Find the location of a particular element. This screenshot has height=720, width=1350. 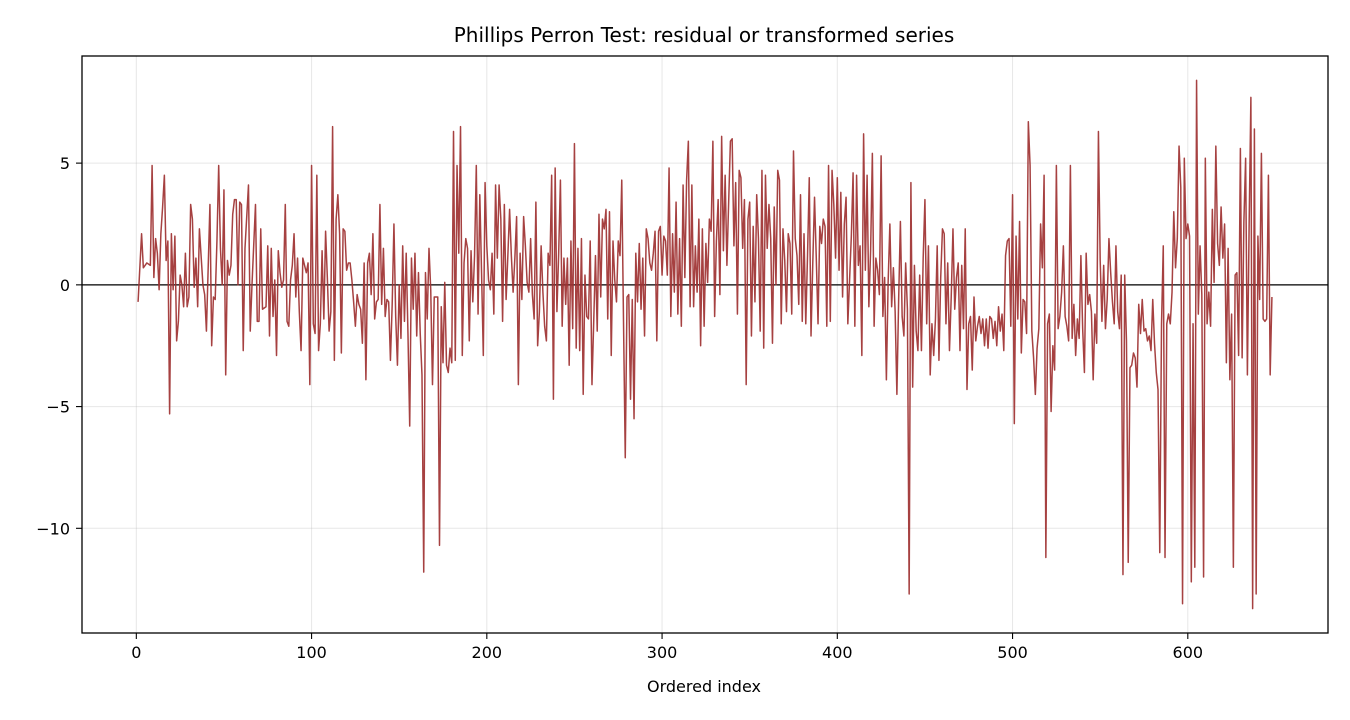

x-tick-label: 0 is located at coordinates (136, 652).